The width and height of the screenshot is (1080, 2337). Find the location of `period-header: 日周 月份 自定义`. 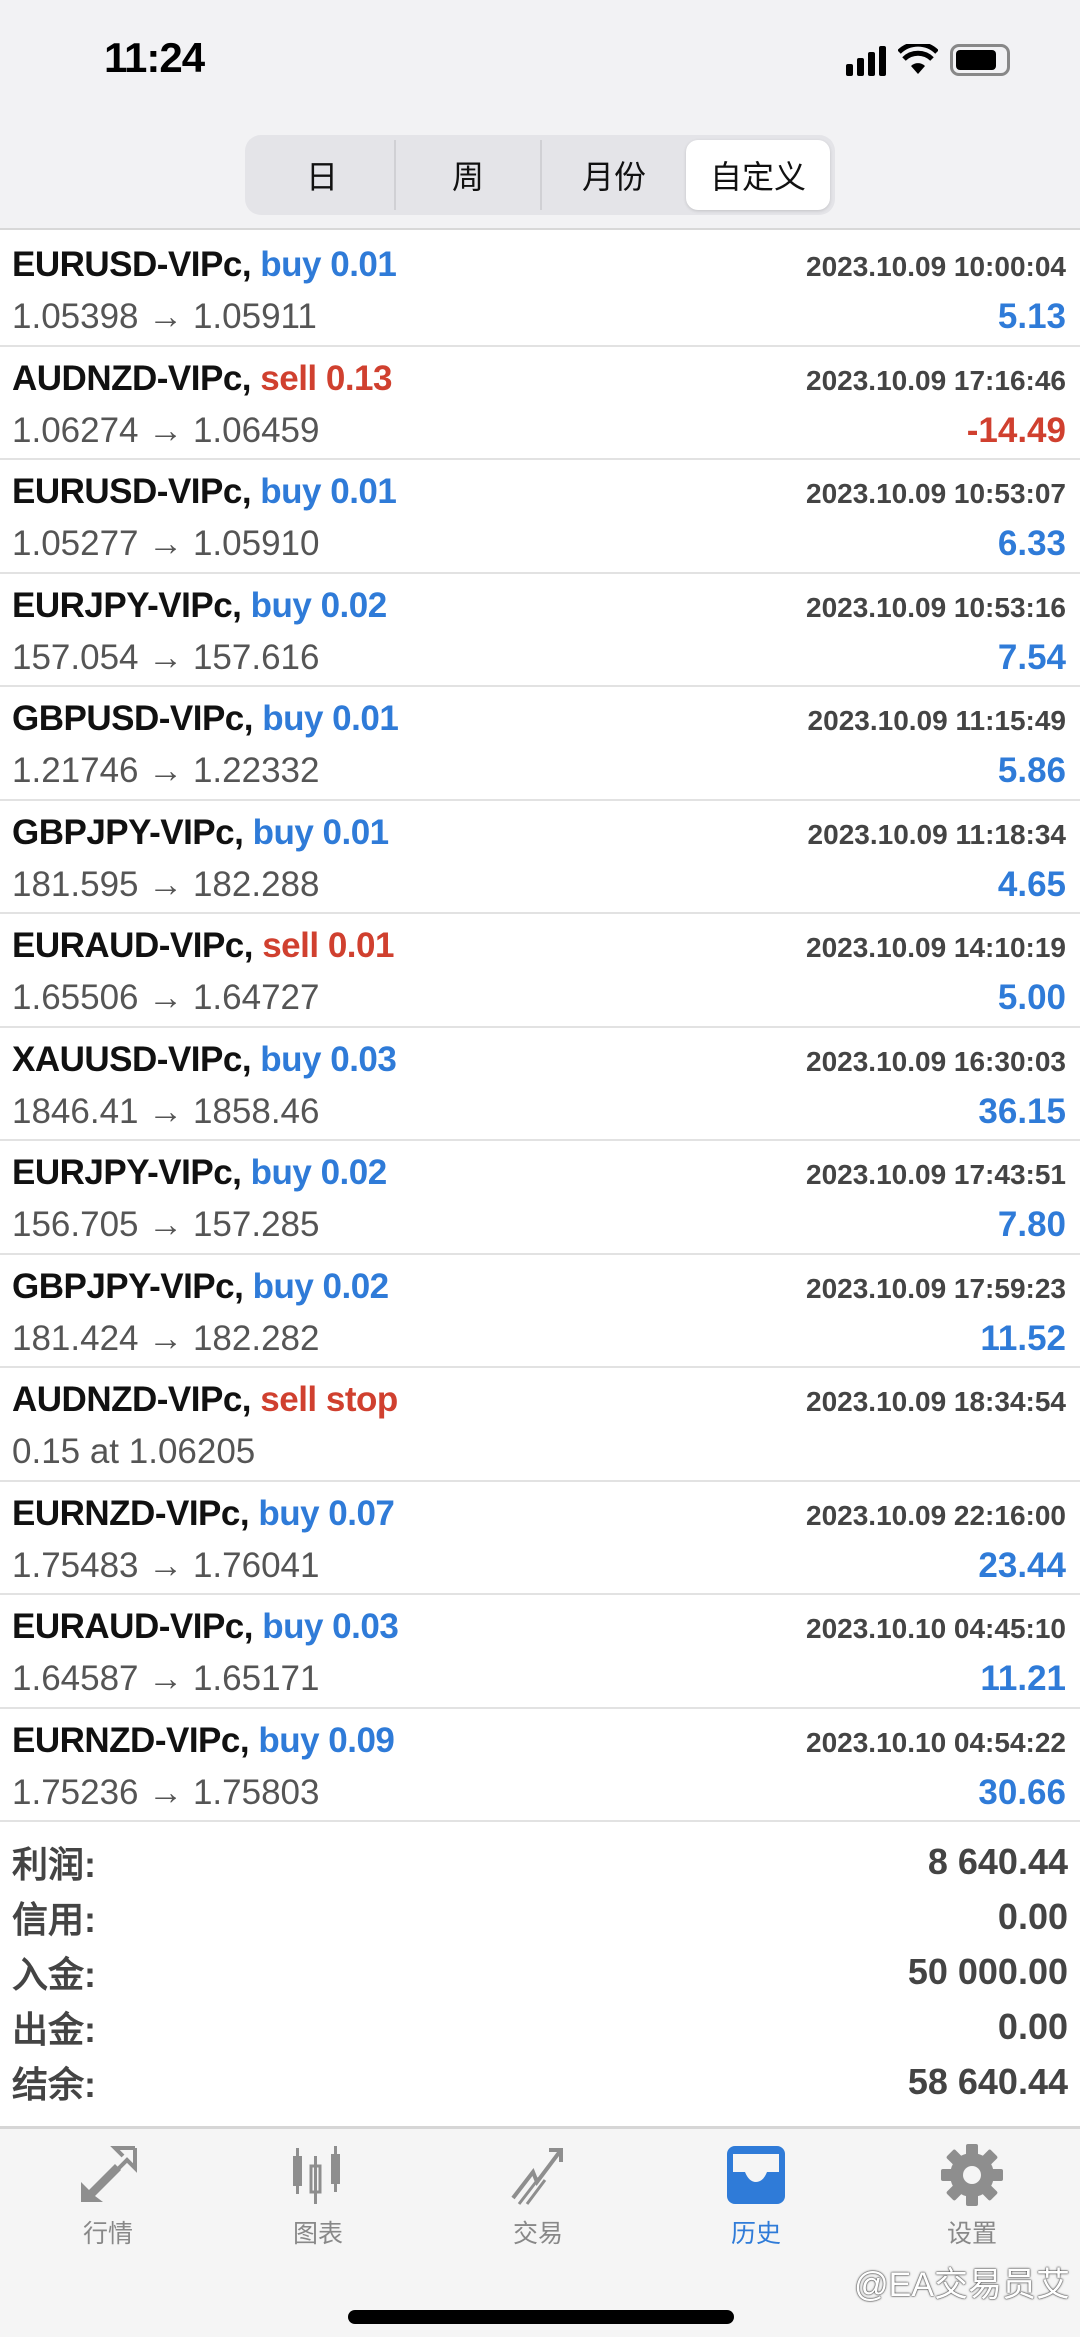

period-header: 日周 月份 自定义 is located at coordinates (540, 180).